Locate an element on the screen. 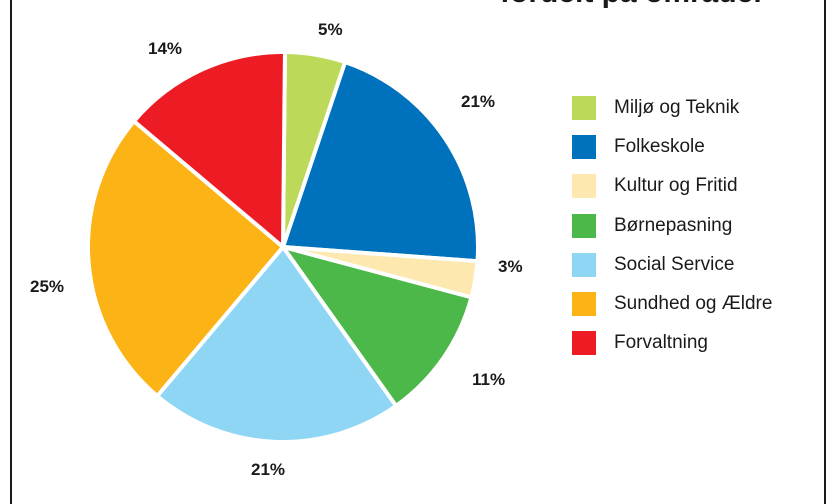 Image resolution: width=833 pixels, height=504 pixels. pct-label-miljo: 5% is located at coordinates (330, 29).